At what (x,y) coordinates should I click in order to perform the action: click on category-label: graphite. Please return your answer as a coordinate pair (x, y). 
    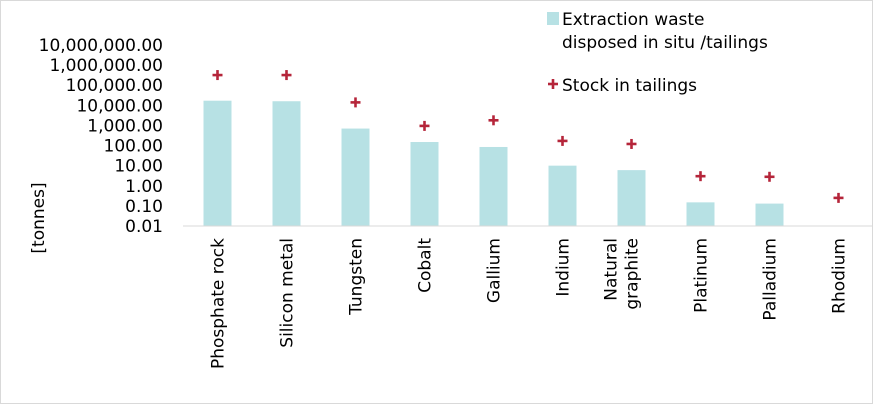
    Looking at the image, I should click on (633, 274).